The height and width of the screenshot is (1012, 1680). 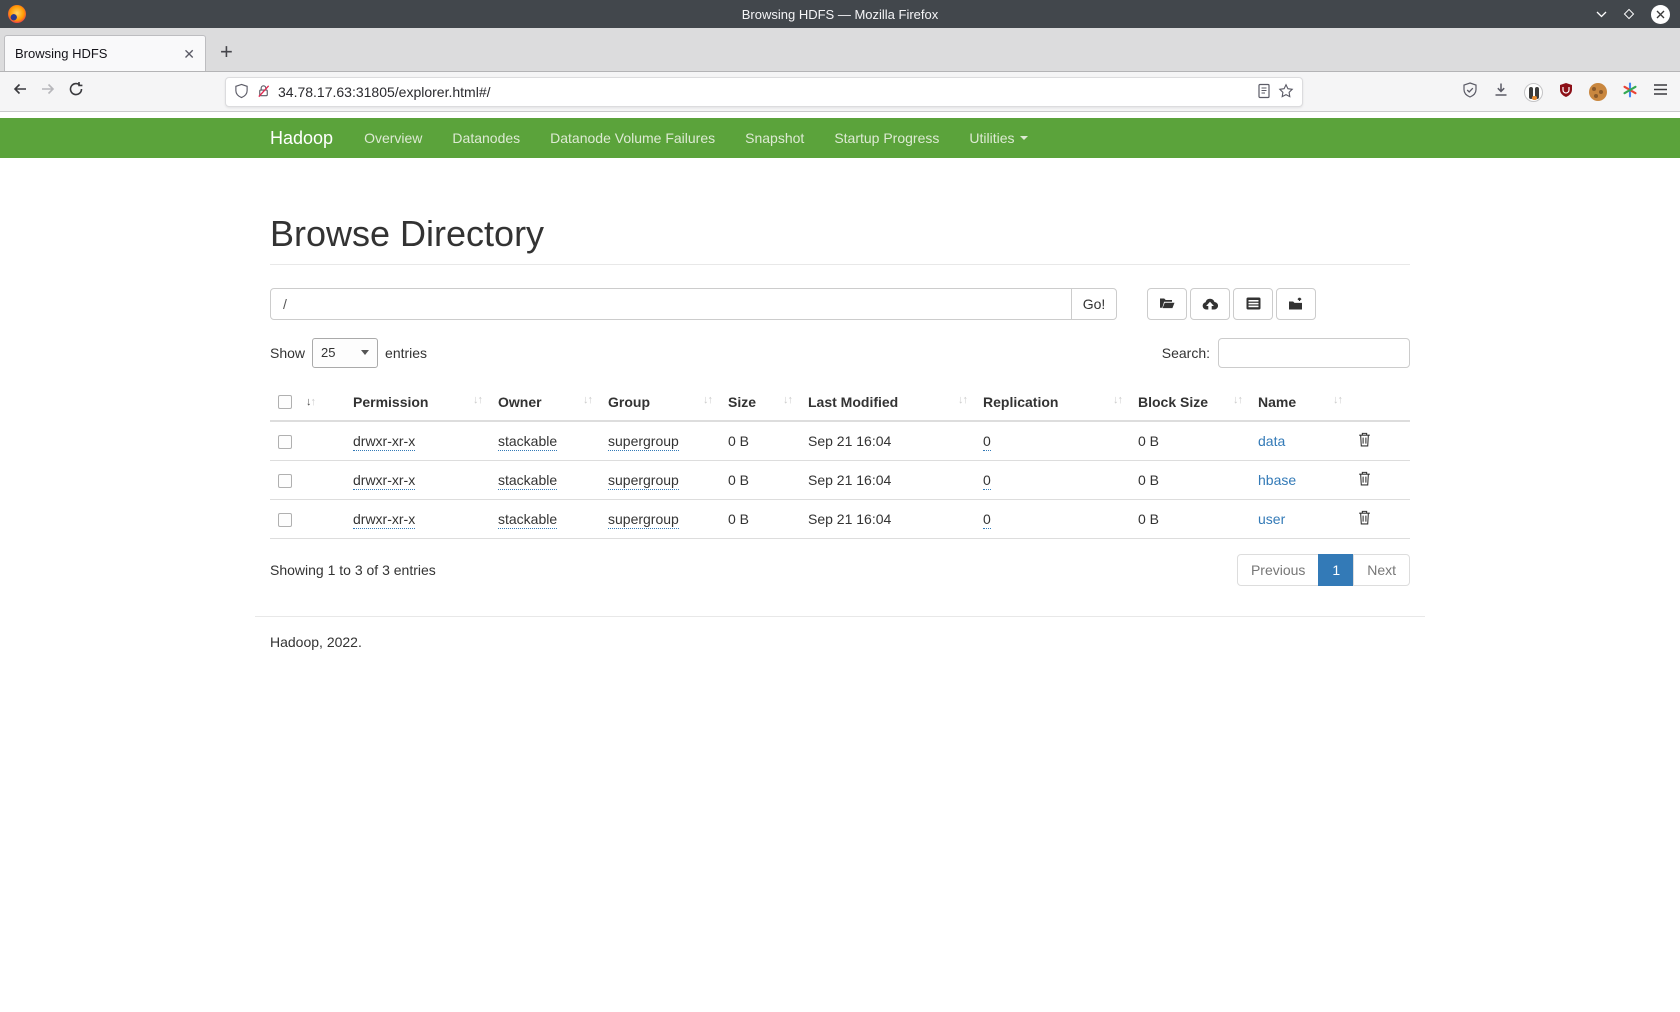 What do you see at coordinates (633, 138) in the screenshot?
I see `nav-item-datanode-volume-failures: Datanode Volume Failures` at bounding box center [633, 138].